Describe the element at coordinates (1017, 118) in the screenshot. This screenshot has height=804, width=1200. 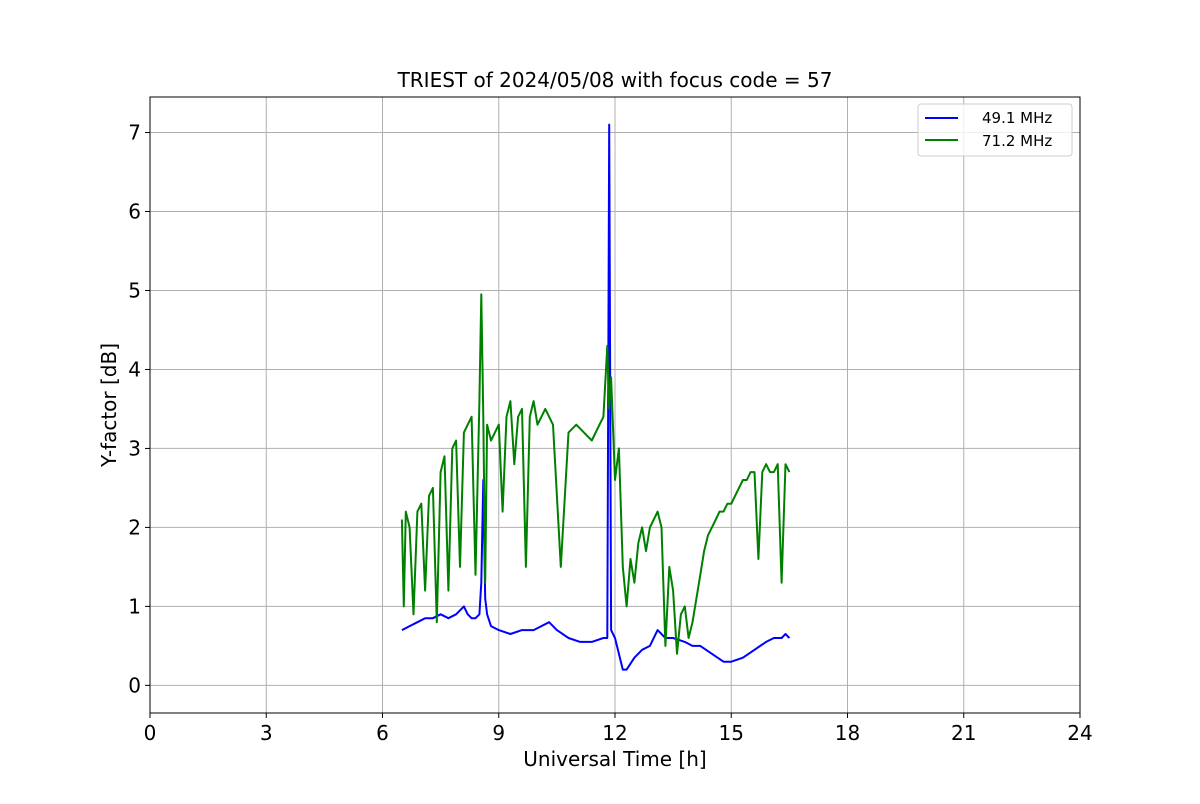
I see `legend-label-49-1-mhz: 49.1 MHz` at that location.